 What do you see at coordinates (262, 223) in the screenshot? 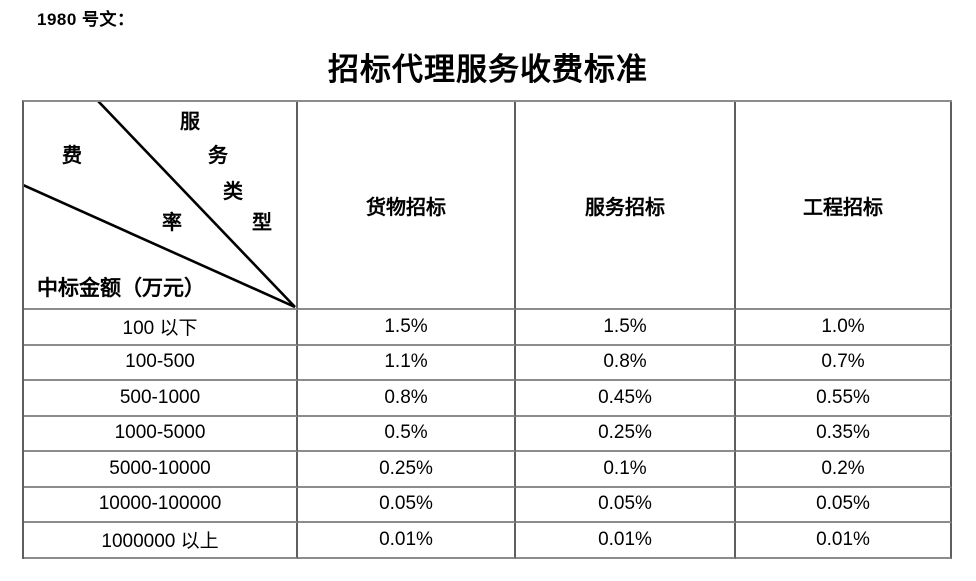
I see `service-type-label-char: 型` at bounding box center [262, 223].